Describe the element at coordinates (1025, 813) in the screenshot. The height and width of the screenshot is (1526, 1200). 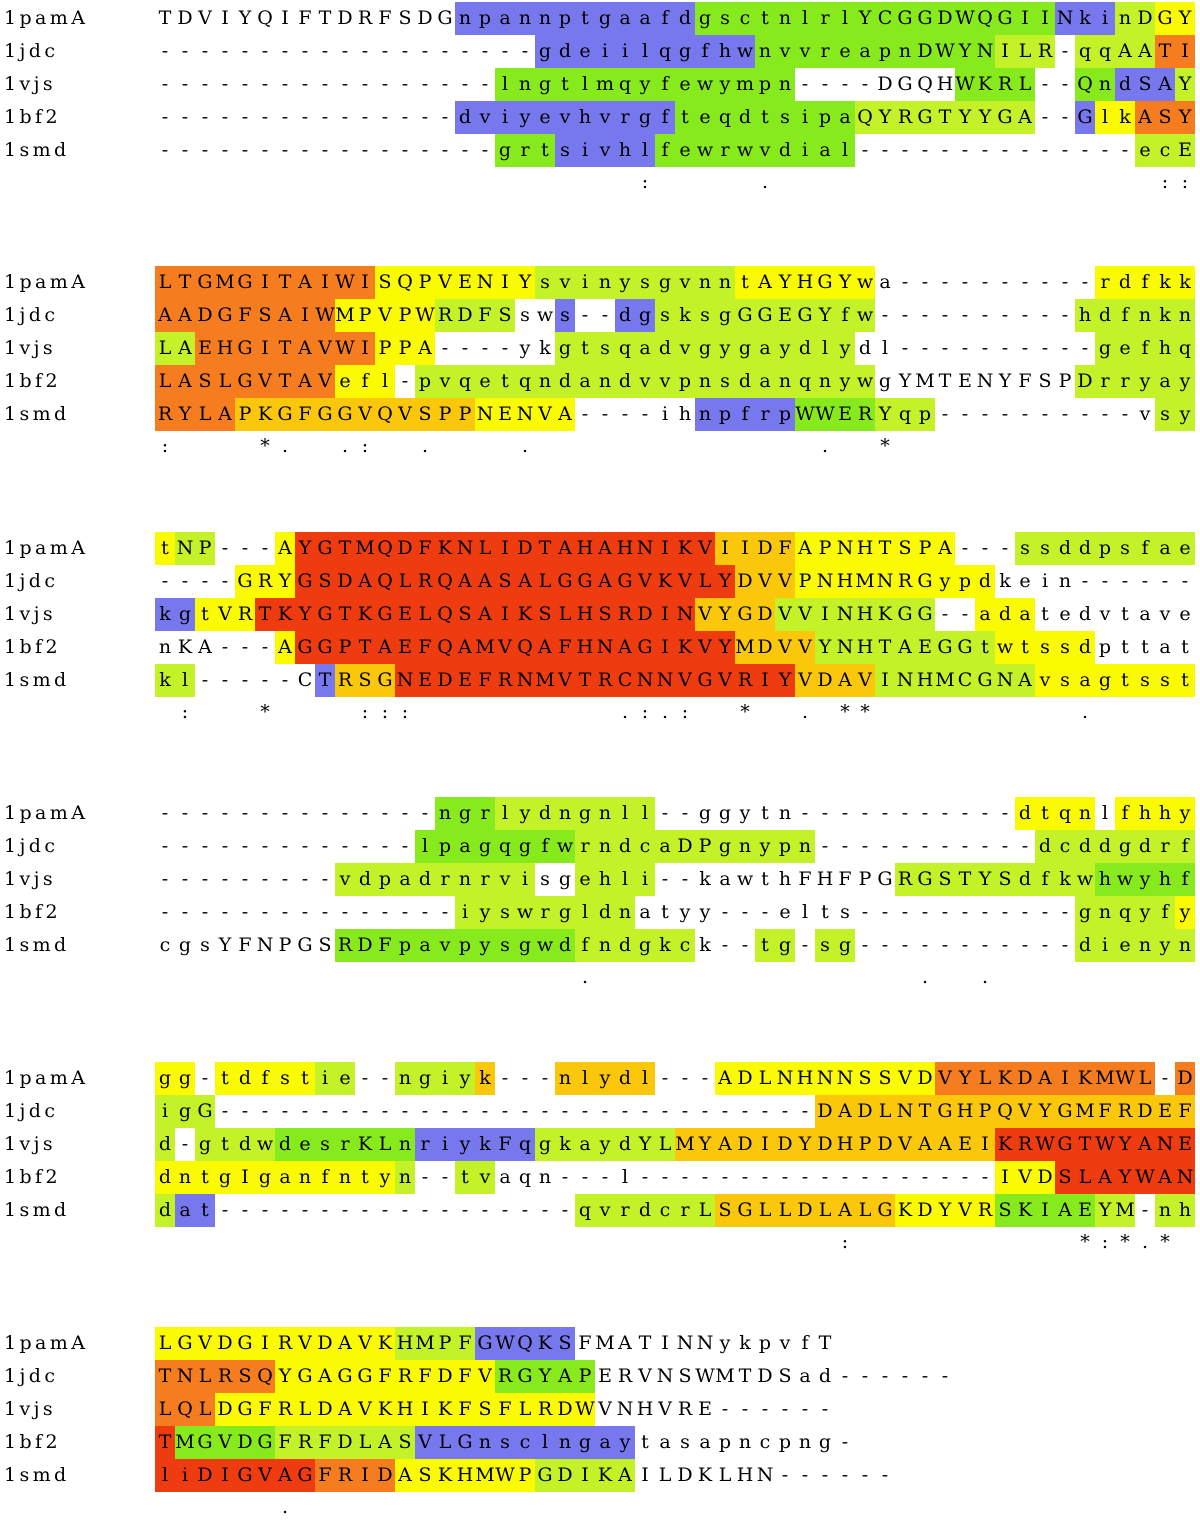
I see `residue-cell: d` at that location.